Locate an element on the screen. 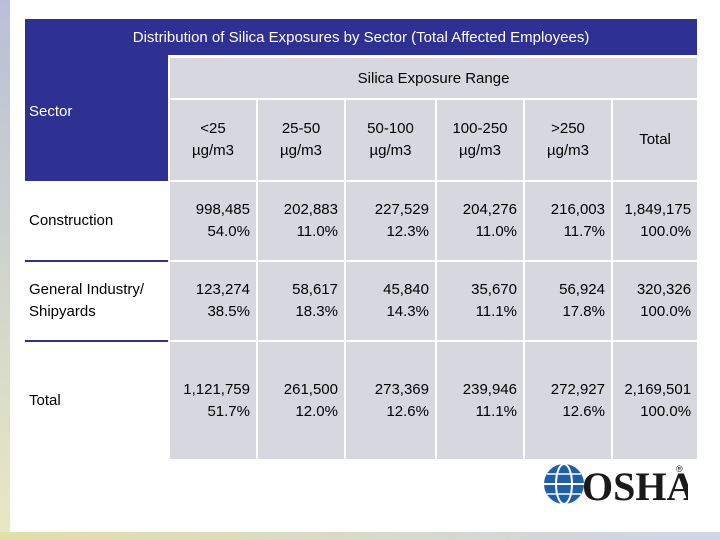 The width and height of the screenshot is (720, 540). table-cell: 216,003 11.7% is located at coordinates (567, 220).